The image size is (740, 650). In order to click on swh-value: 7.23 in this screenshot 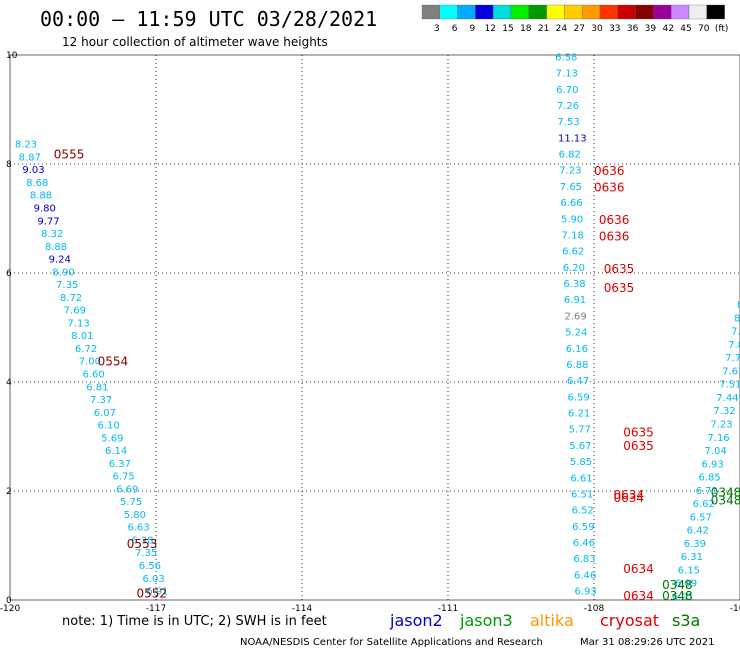, I will do `click(721, 424)`.